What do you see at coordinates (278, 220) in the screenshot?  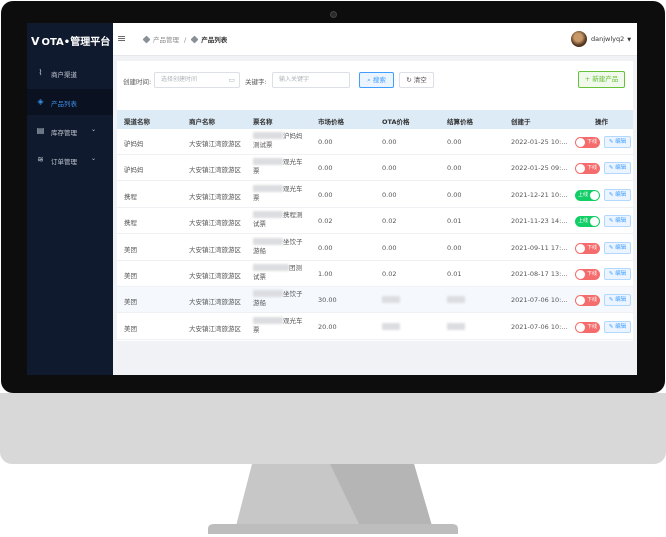 I see `ticket-name-cell: 携程测 试票` at bounding box center [278, 220].